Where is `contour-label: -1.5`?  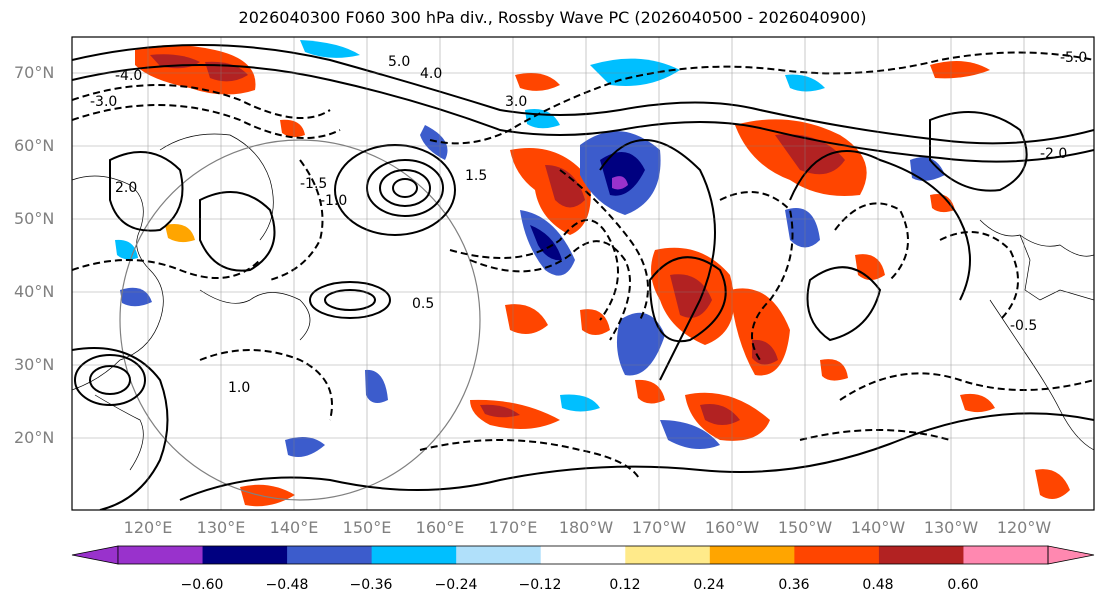 contour-label: -1.5 is located at coordinates (313, 184).